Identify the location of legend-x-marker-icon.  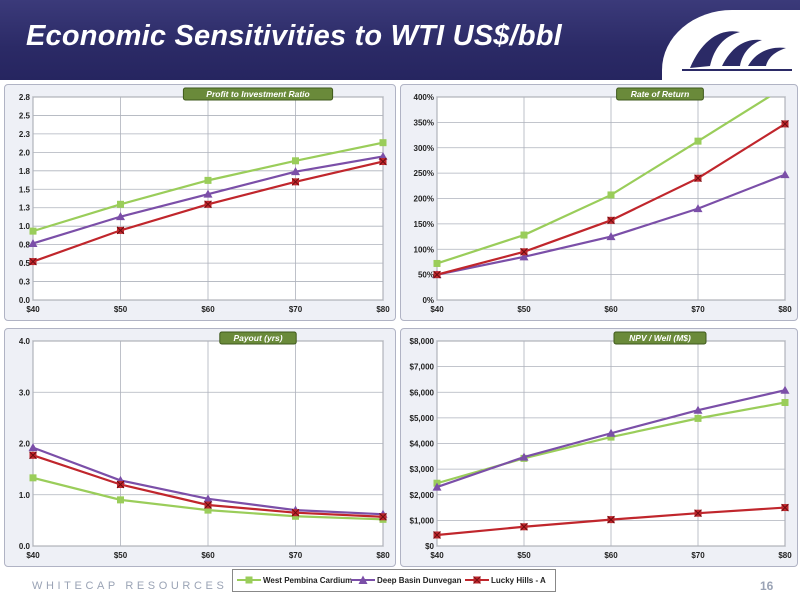
(477, 580).